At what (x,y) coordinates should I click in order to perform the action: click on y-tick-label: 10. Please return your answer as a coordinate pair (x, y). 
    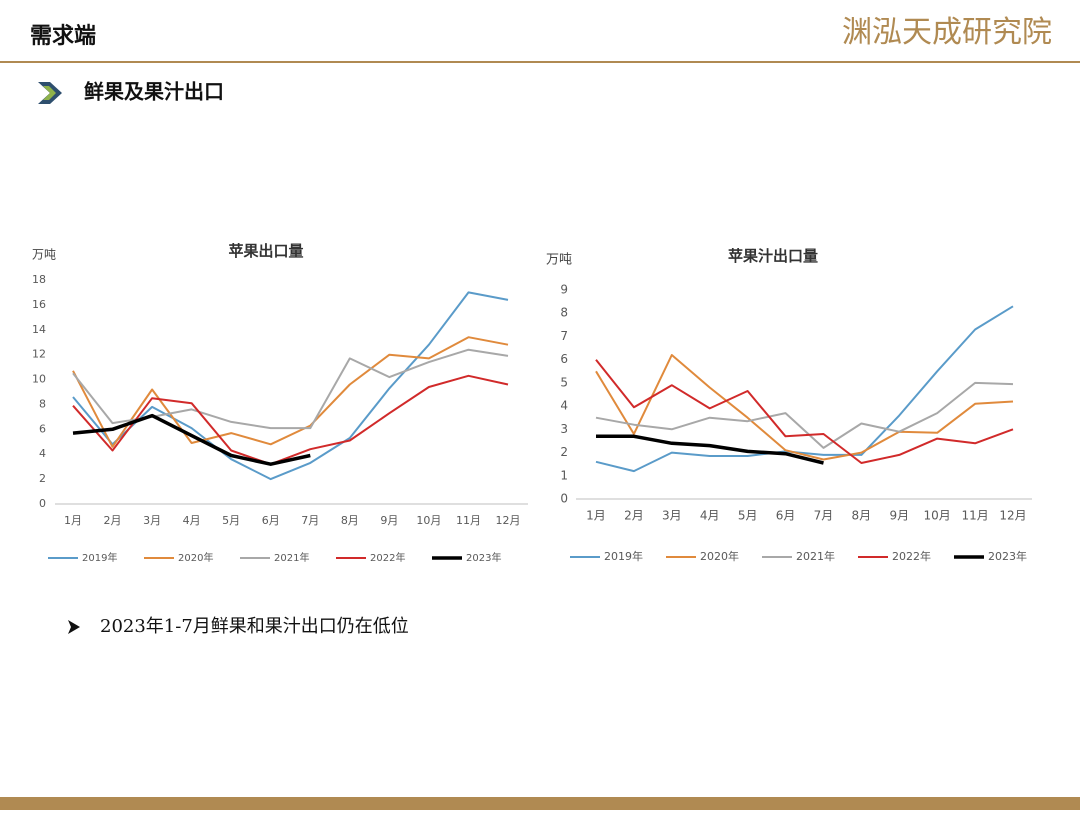
    Looking at the image, I should click on (39, 379).